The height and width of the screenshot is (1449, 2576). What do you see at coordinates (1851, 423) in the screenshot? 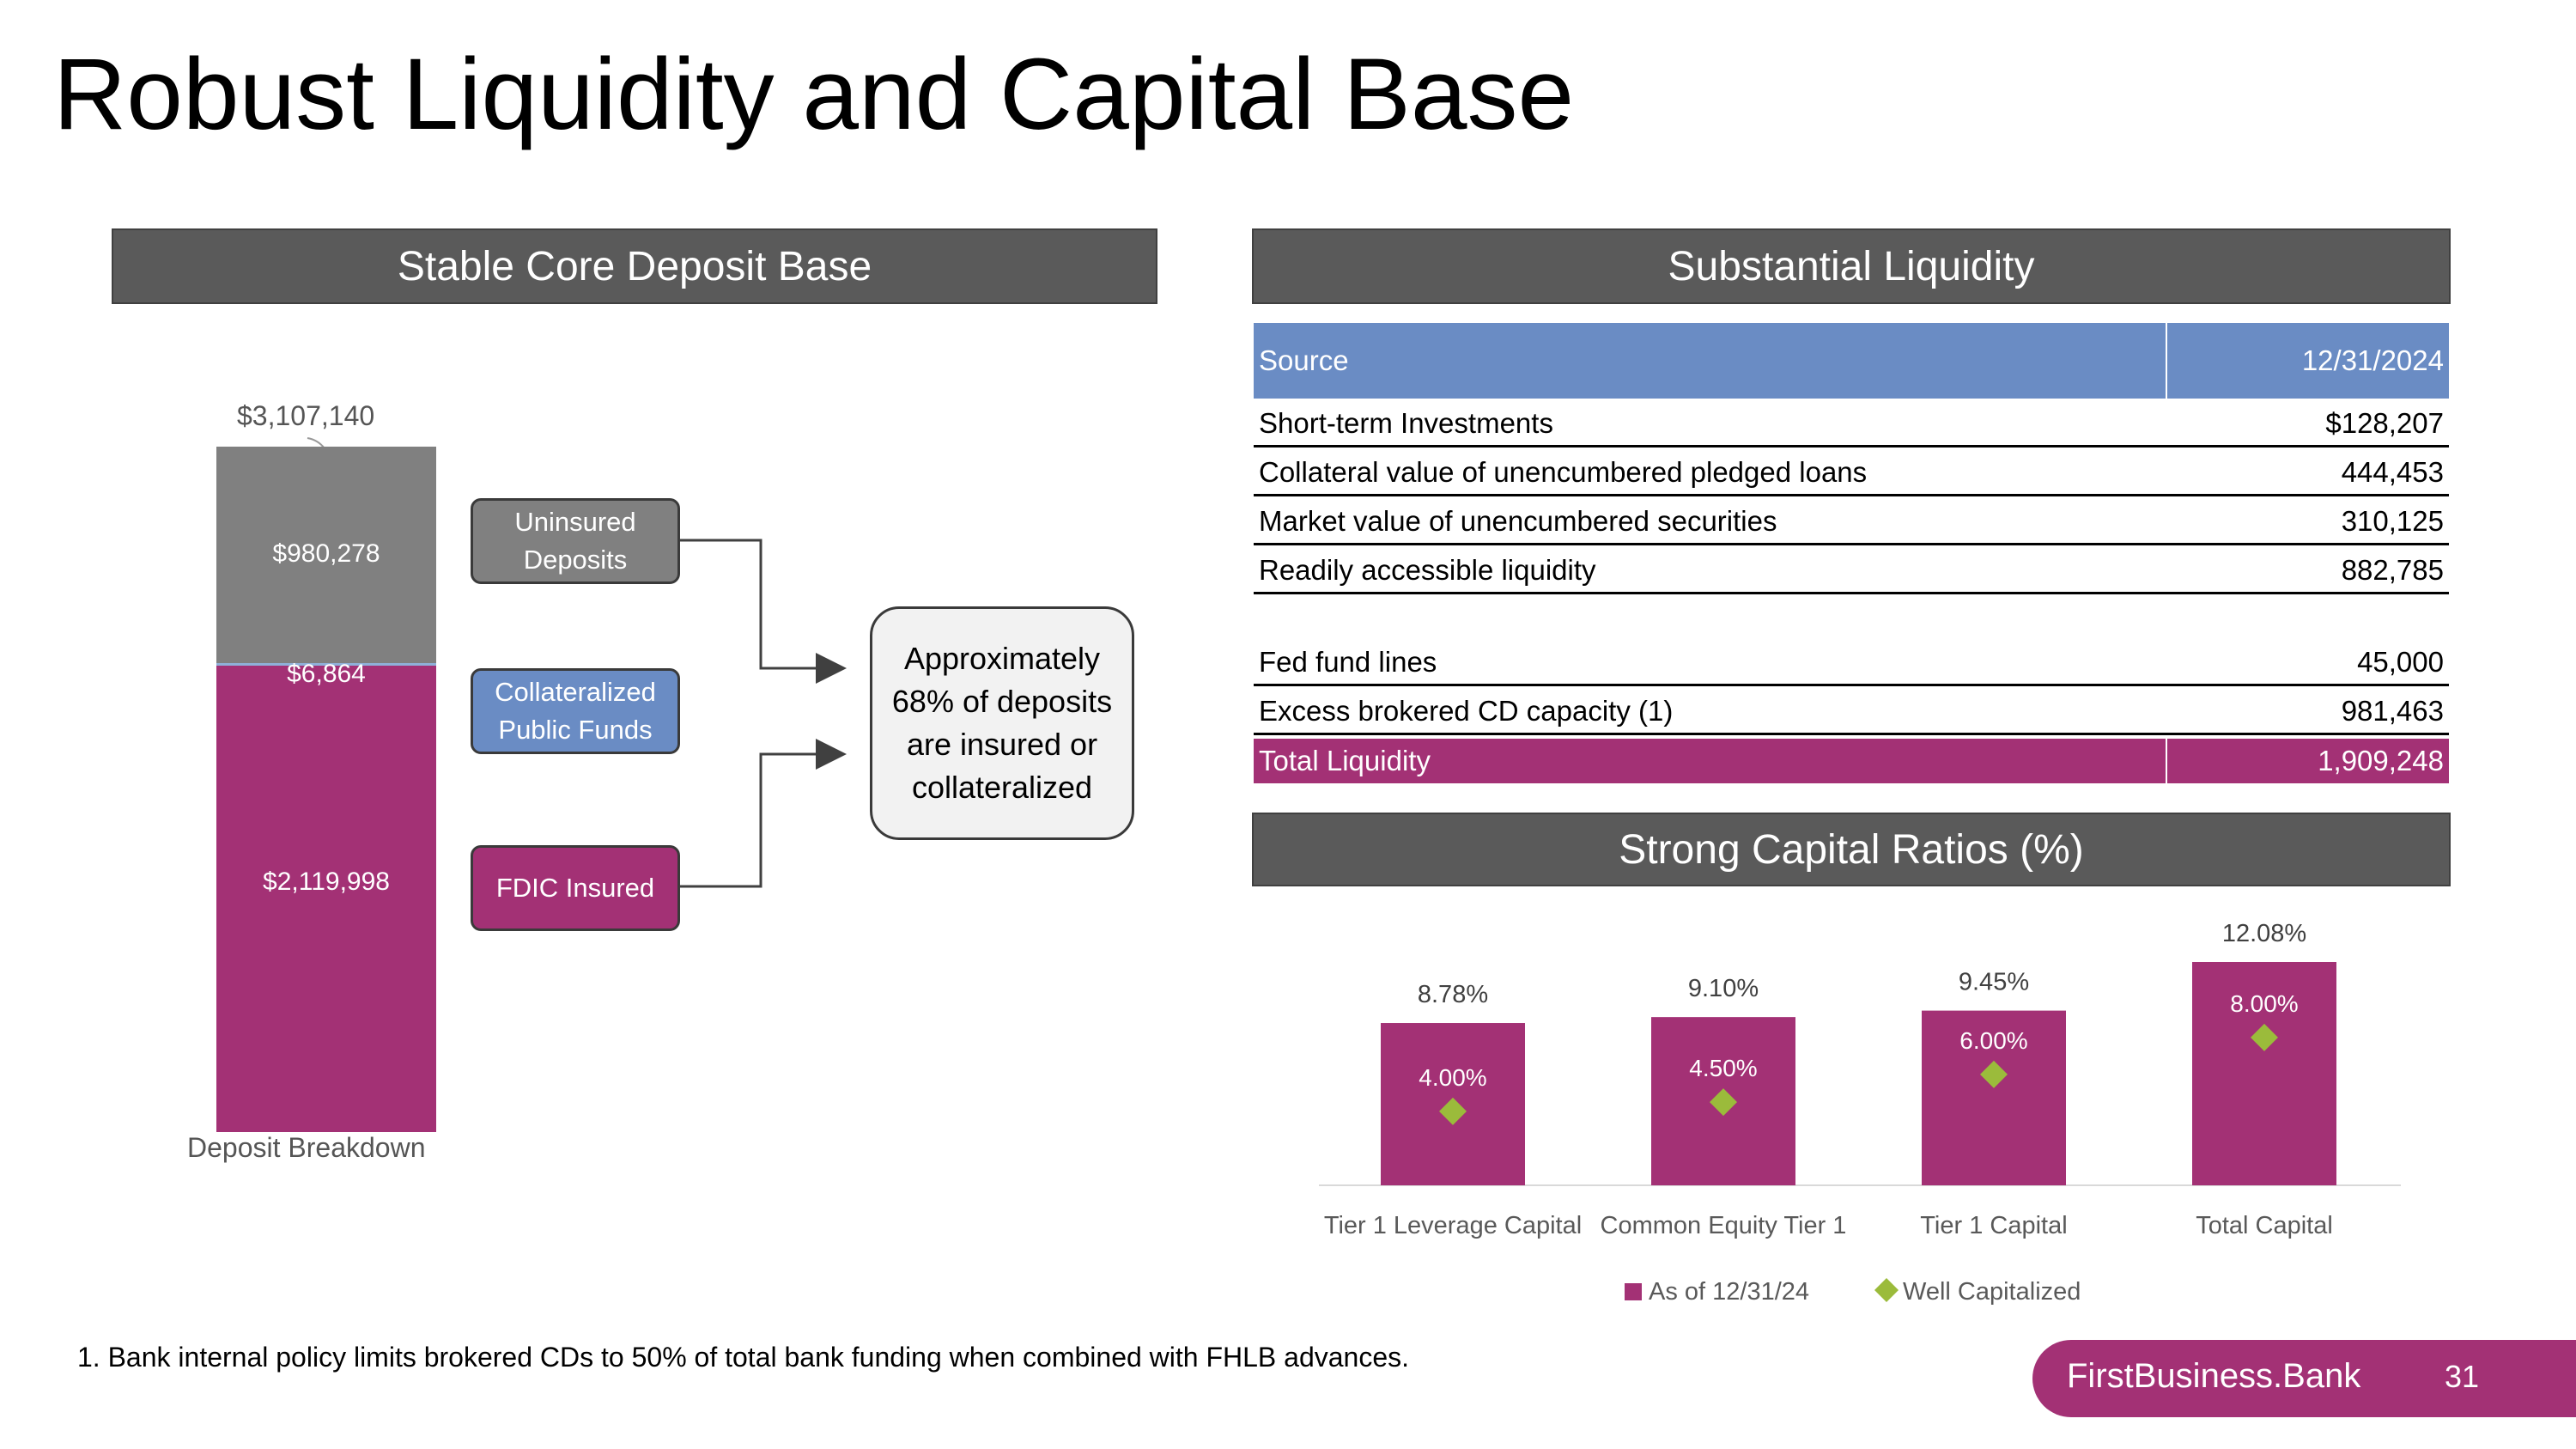
I see `table-row: Short-term Investments $128,207` at bounding box center [1851, 423].